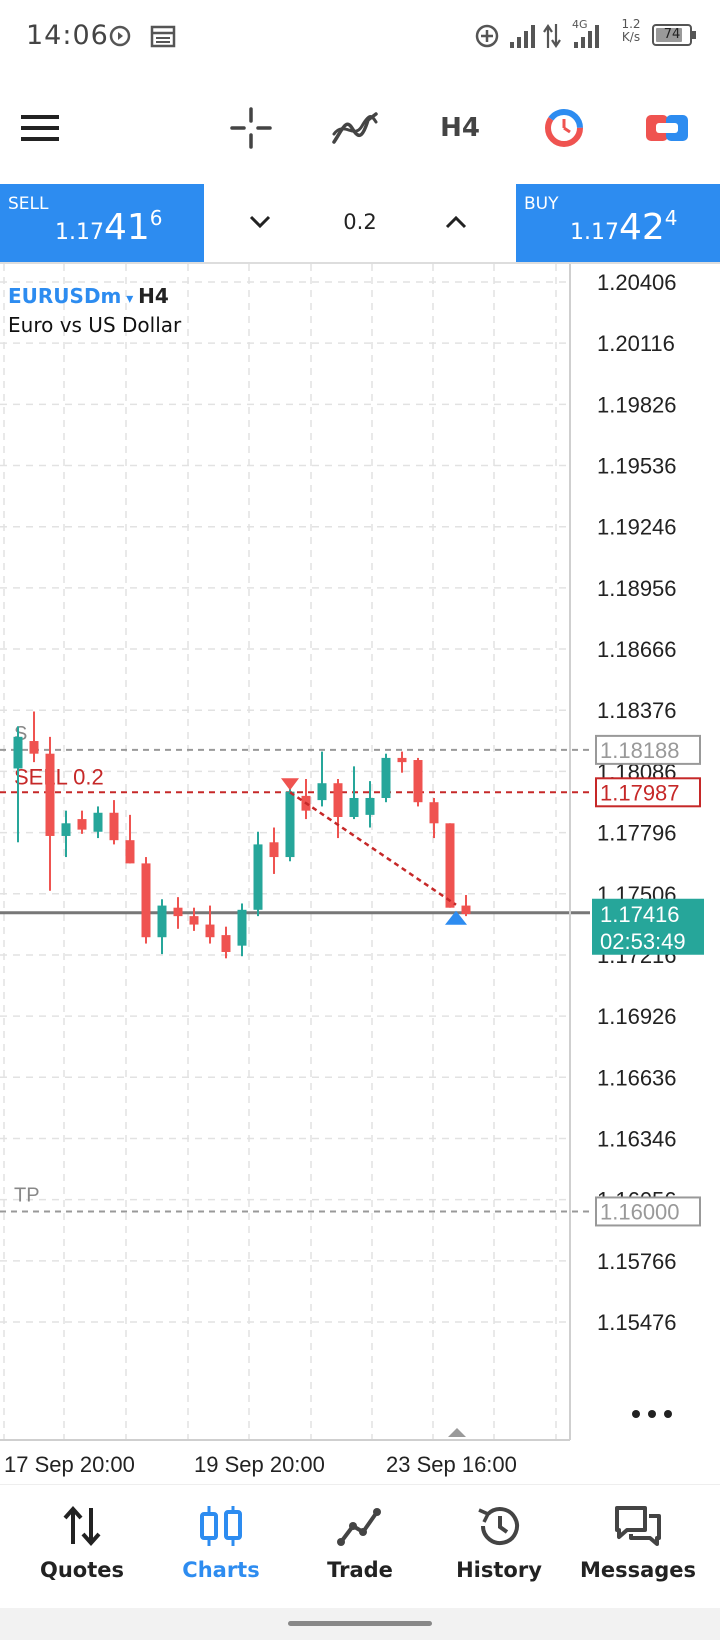 This screenshot has width=720, height=1640. Describe the element at coordinates (40, 128) in the screenshot. I see `hamburger-menu-icon` at that location.